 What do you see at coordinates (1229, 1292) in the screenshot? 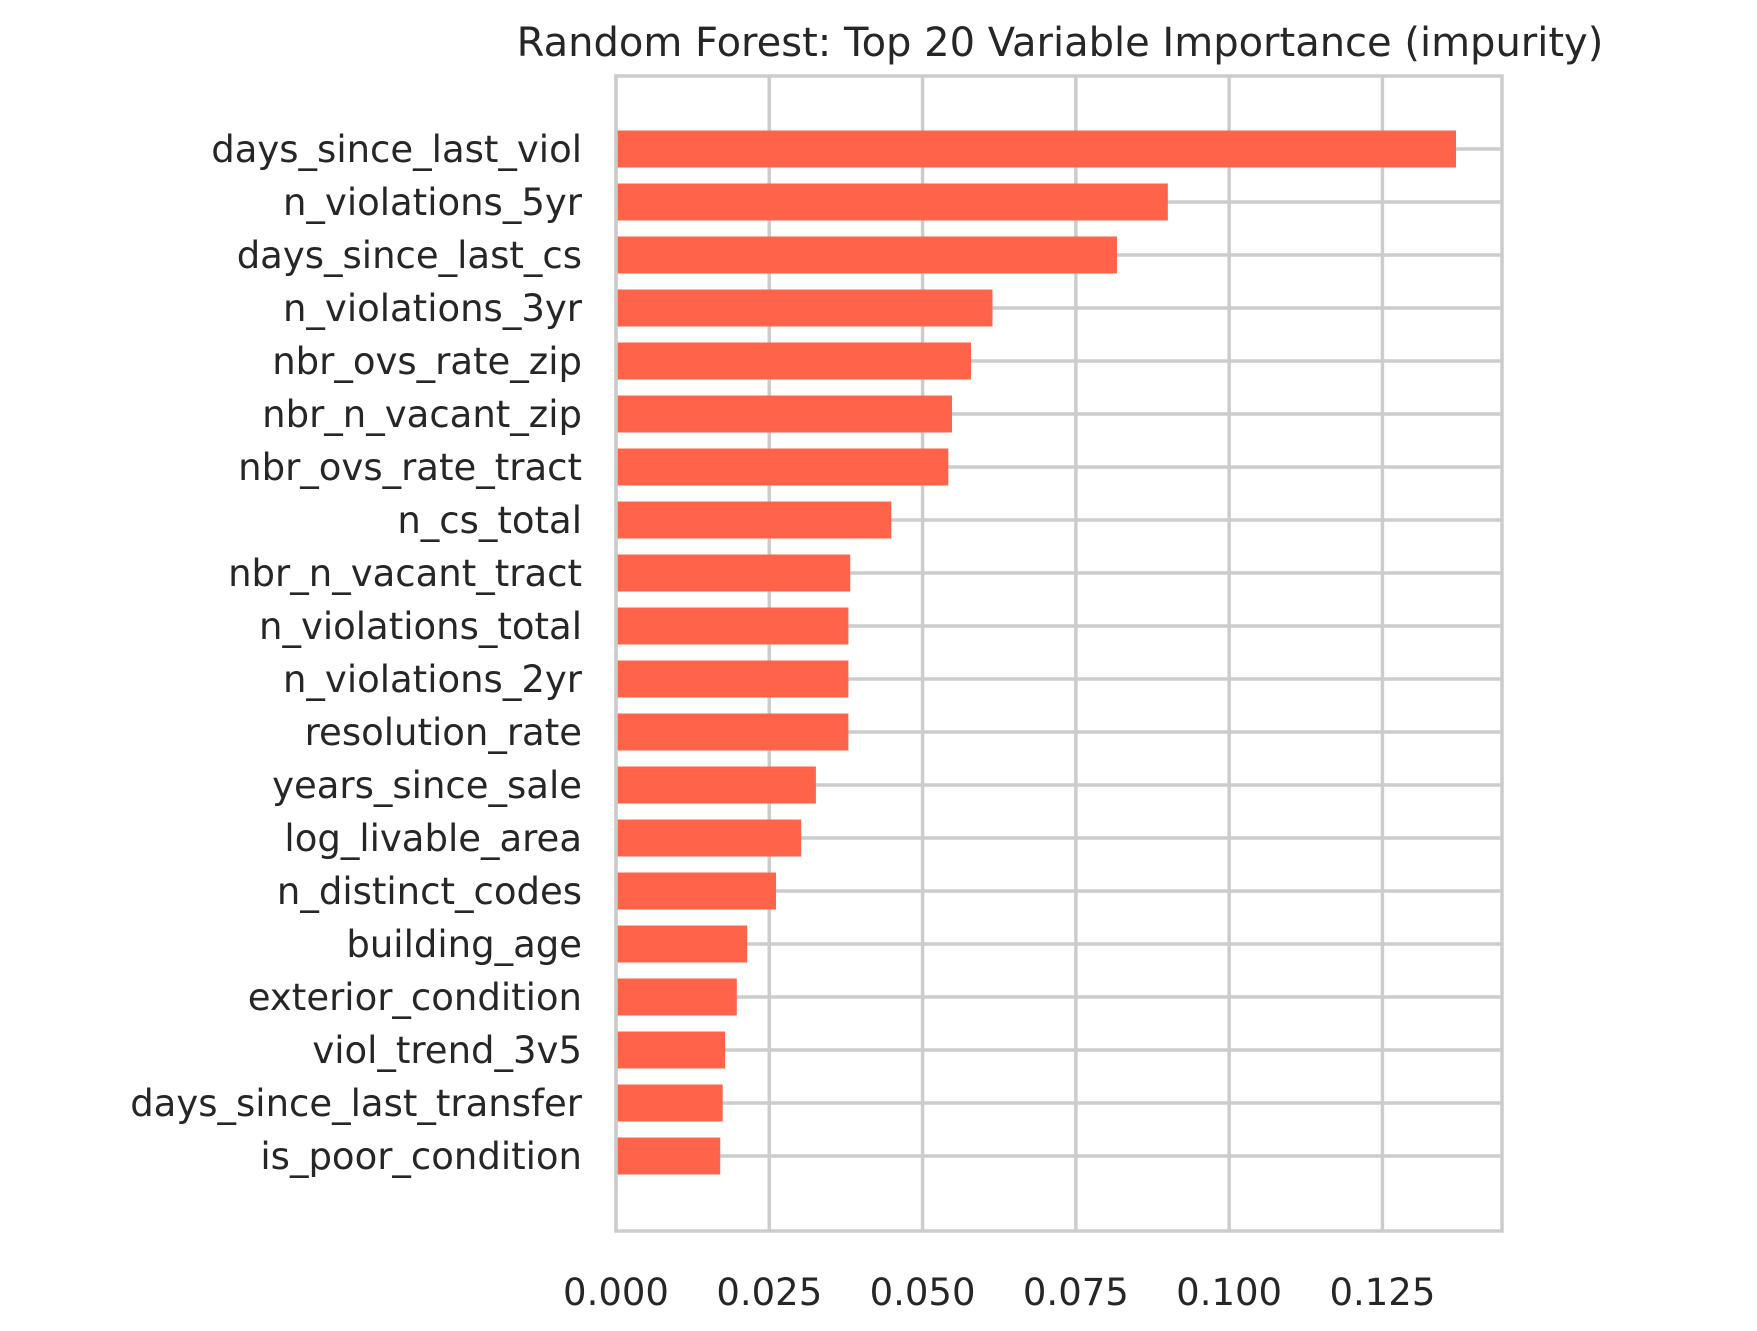
I see `x-tick-label: 0.100` at bounding box center [1229, 1292].